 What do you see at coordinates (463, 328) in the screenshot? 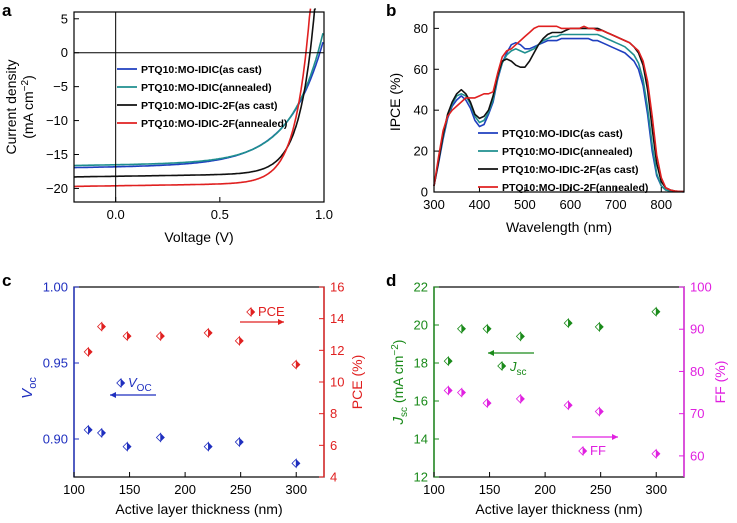
I see `panel-d-jsc-point-2-left-half` at bounding box center [463, 328].